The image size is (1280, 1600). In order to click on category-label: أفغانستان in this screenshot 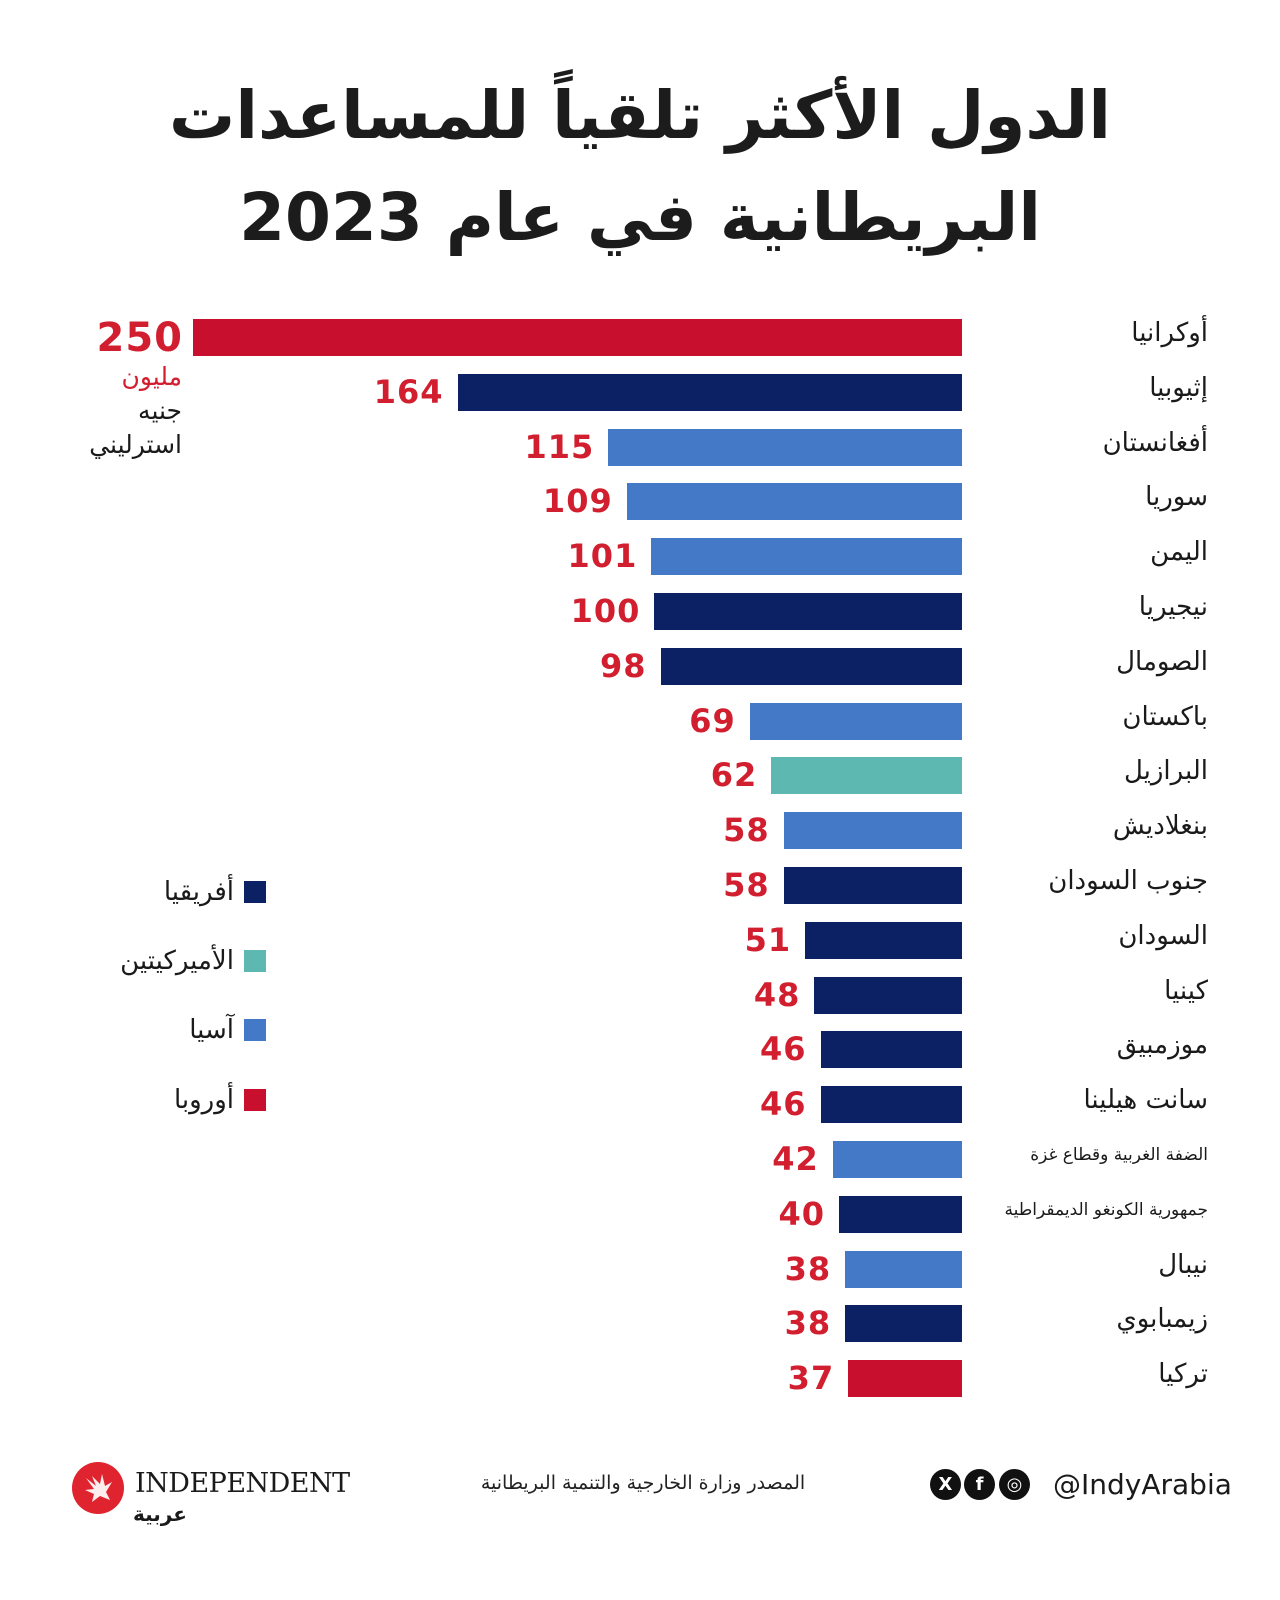, I will do `click(1155, 442)`.